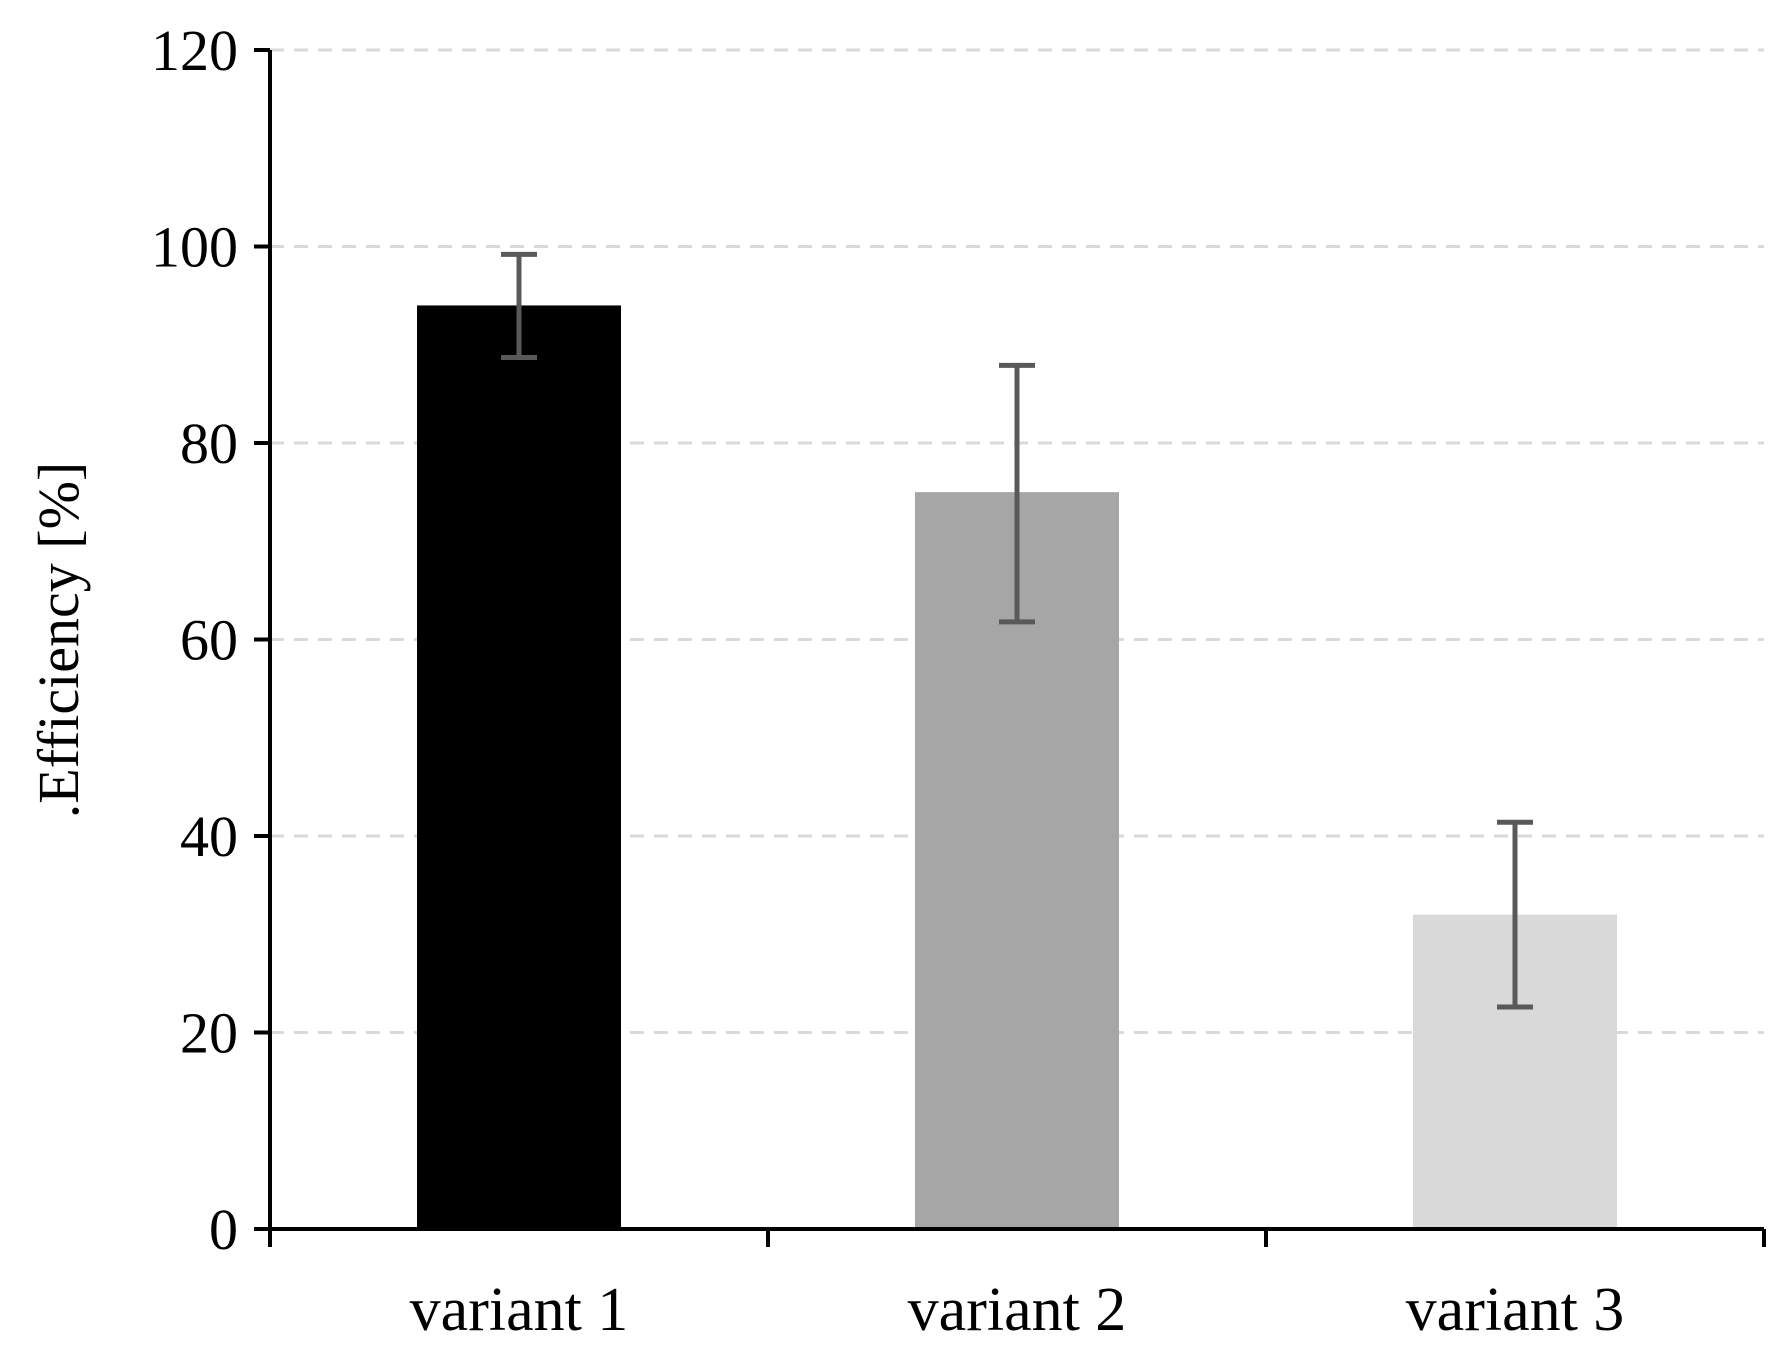  Describe the element at coordinates (194, 50) in the screenshot. I see `y-tick-label: 120` at that location.